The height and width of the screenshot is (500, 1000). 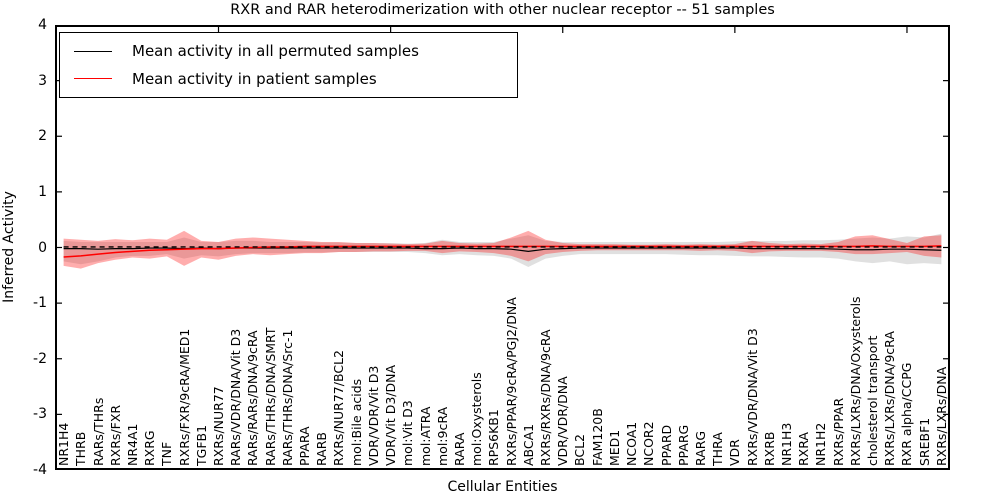 What do you see at coordinates (40, 303) in the screenshot?
I see `y-tick-label: -1` at bounding box center [40, 303].